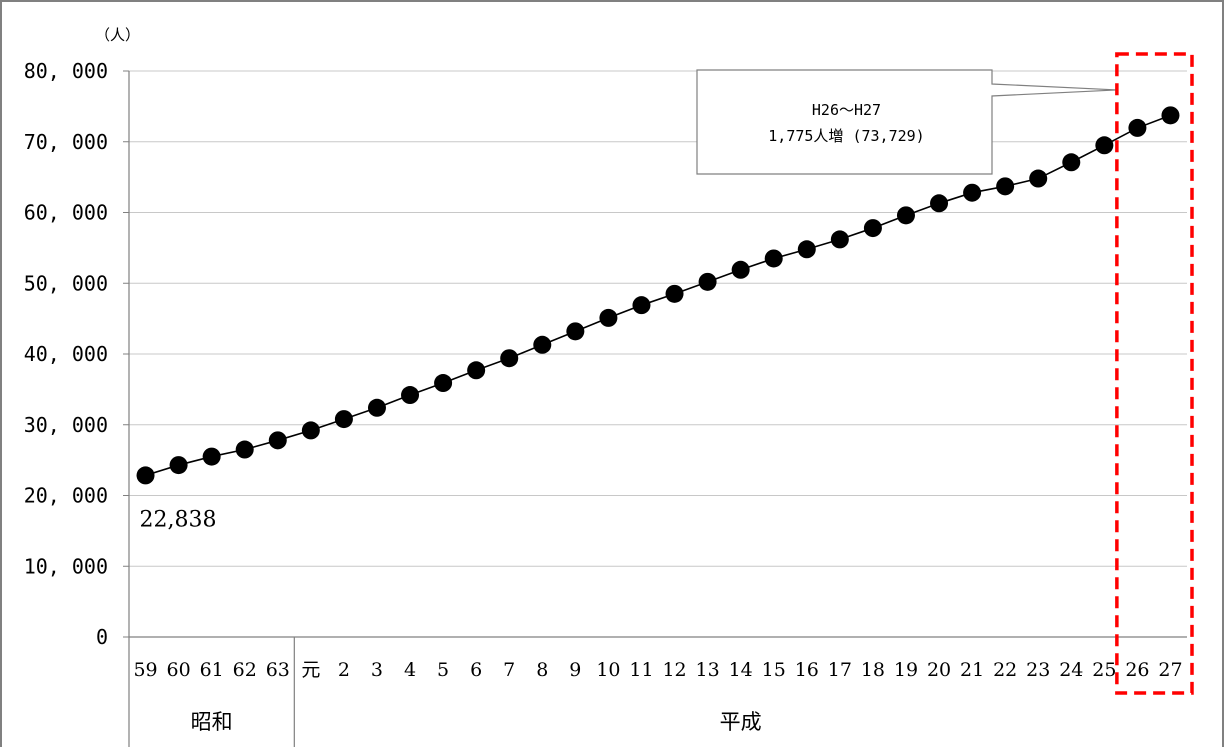 The height and width of the screenshot is (747, 1224). Describe the element at coordinates (608, 670) in the screenshot. I see `x-tick-label: 10` at that location.